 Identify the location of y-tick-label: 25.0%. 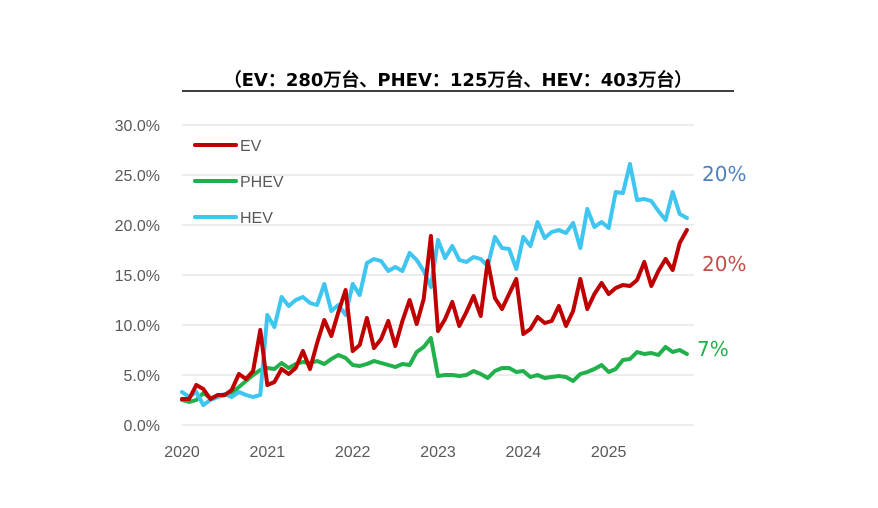
(137, 176).